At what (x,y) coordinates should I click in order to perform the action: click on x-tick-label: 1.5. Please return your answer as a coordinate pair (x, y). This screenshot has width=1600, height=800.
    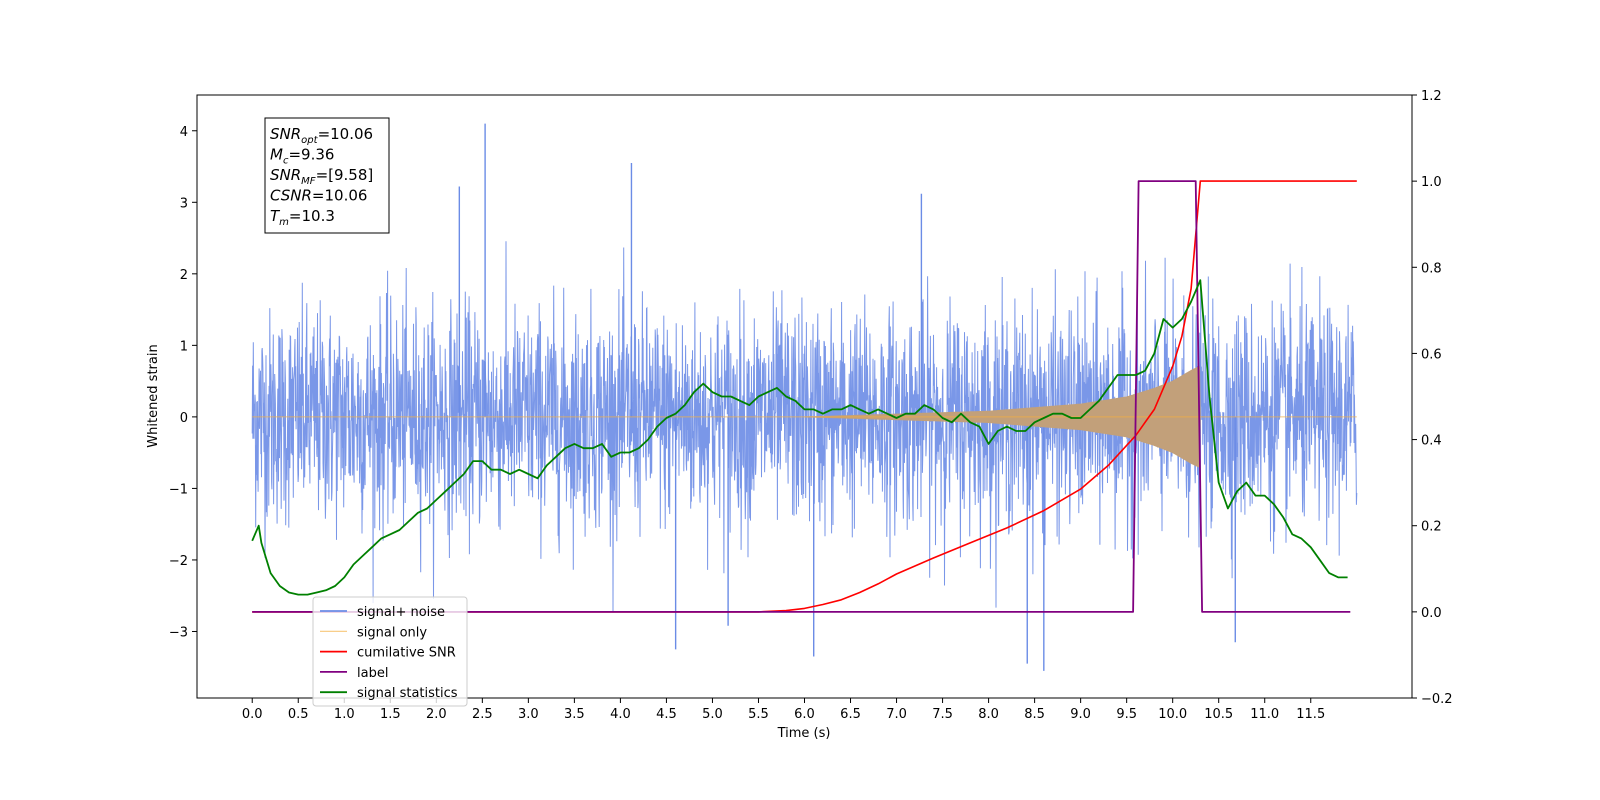
    Looking at the image, I should click on (390, 714).